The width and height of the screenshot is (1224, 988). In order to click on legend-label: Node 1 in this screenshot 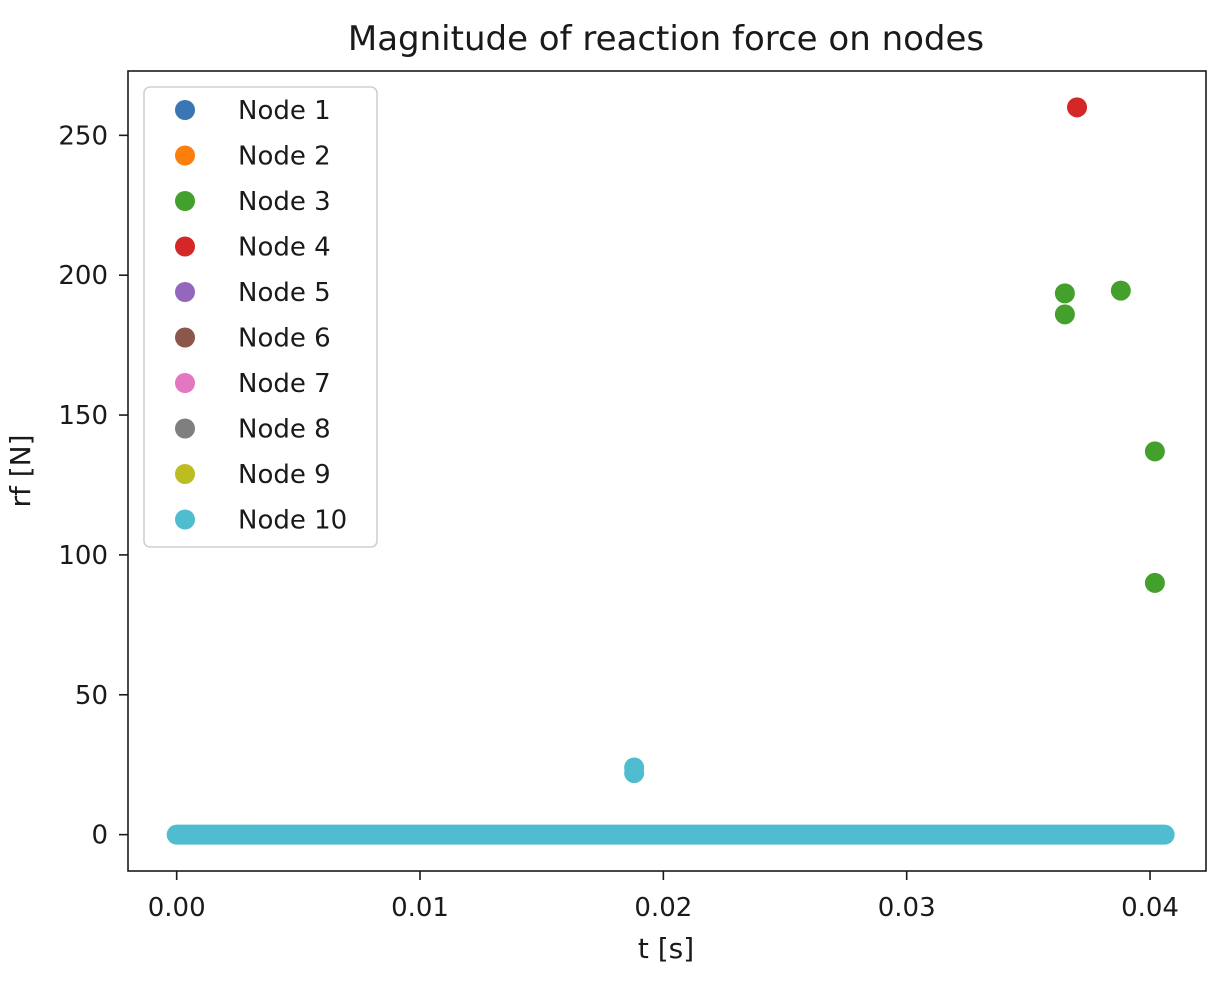, I will do `click(284, 111)`.